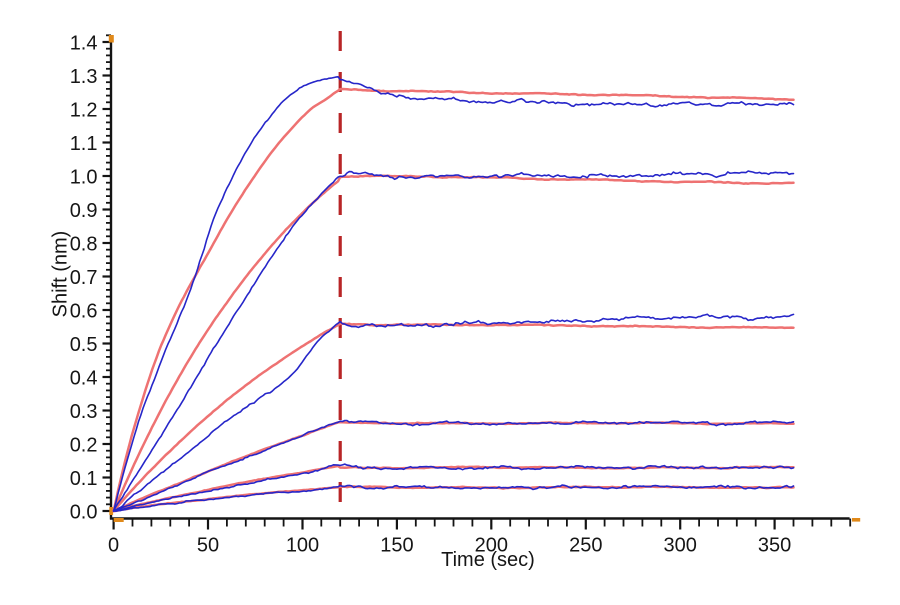 Image resolution: width=900 pixels, height=605 pixels. Describe the element at coordinates (84, 479) in the screenshot. I see `svg-text: 0.1` at that location.